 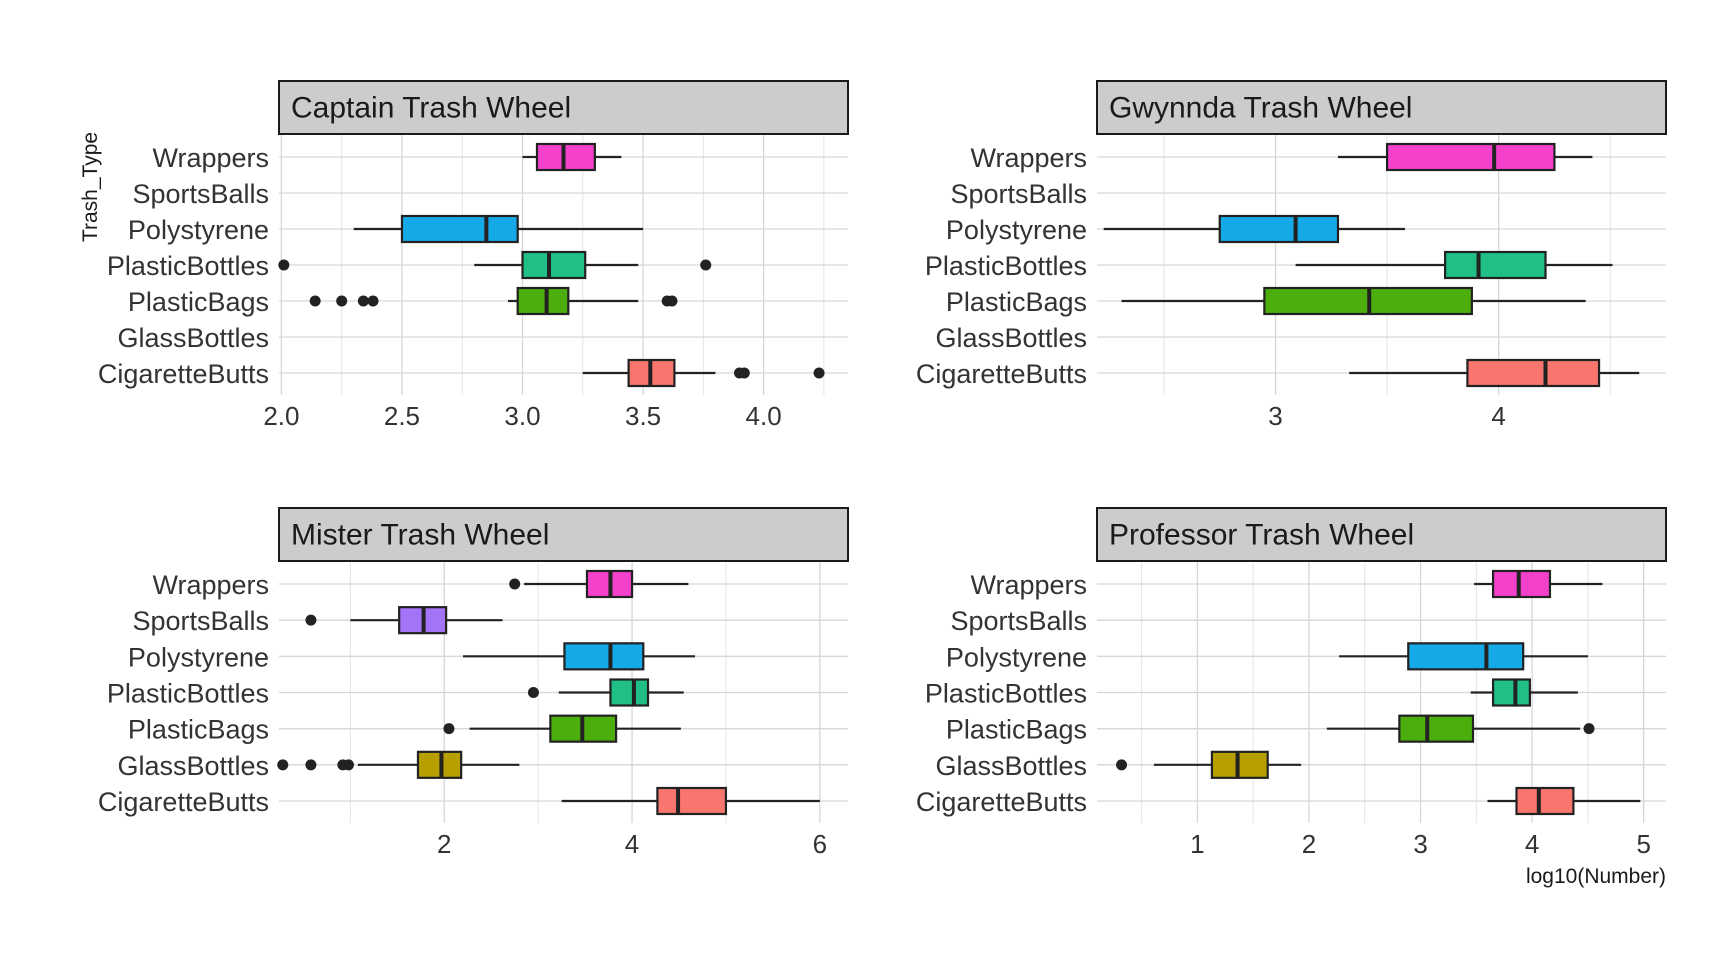 I want to click on x-tick-label: 2.5, so click(x=402, y=416).